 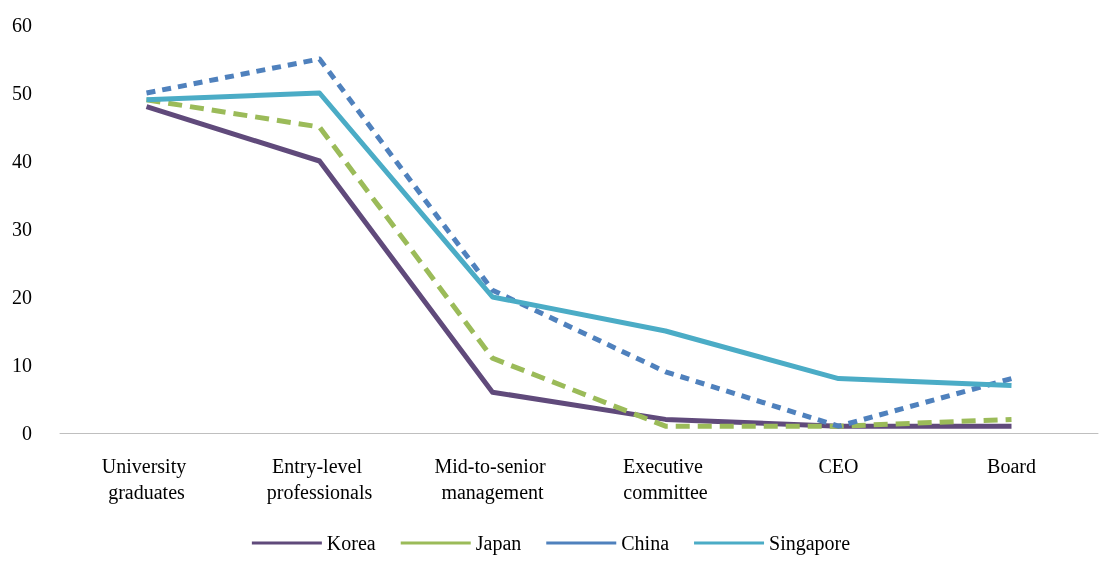 I want to click on x-tick-label: University graduates, so click(x=146, y=479).